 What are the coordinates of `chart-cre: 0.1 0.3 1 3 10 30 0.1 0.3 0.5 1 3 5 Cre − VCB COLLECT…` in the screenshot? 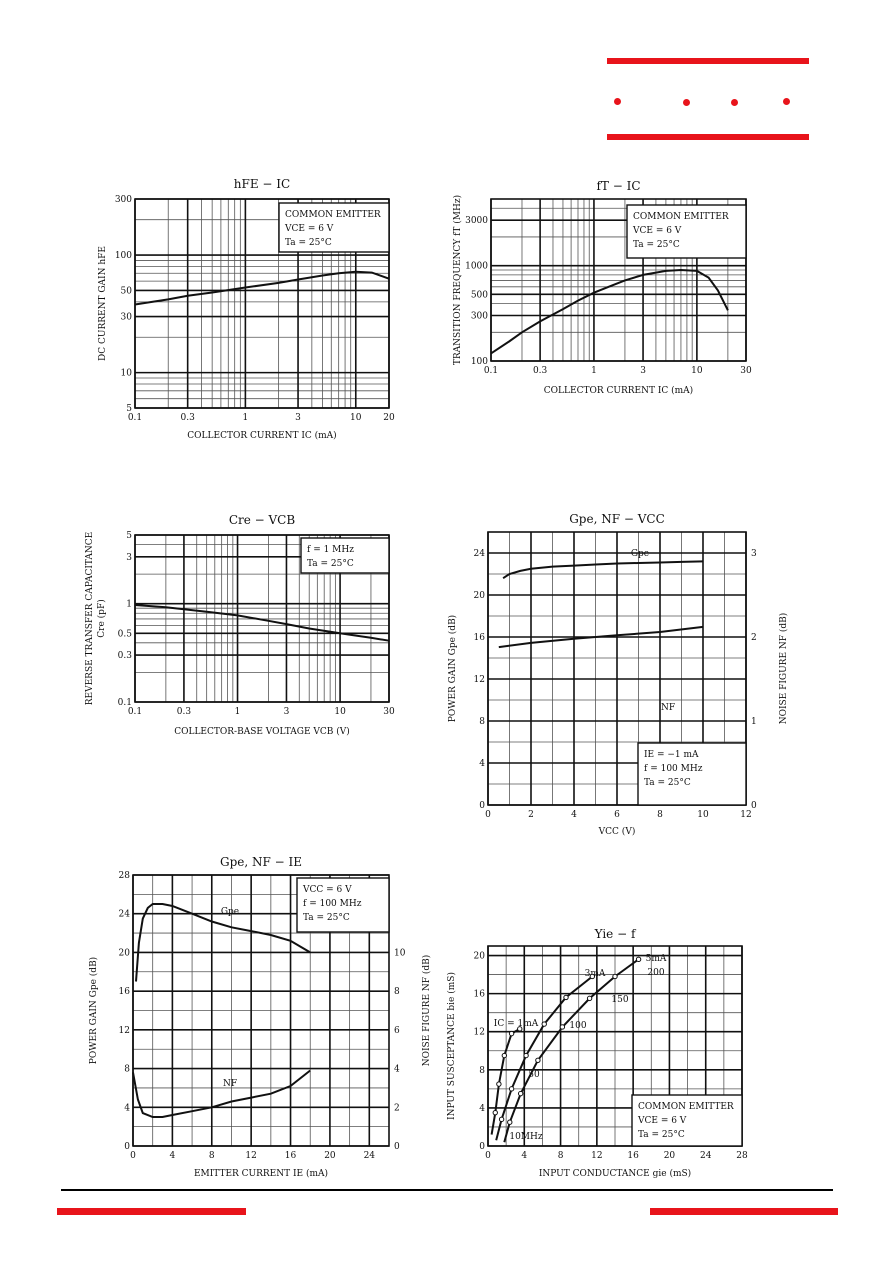 It's located at (240, 625).